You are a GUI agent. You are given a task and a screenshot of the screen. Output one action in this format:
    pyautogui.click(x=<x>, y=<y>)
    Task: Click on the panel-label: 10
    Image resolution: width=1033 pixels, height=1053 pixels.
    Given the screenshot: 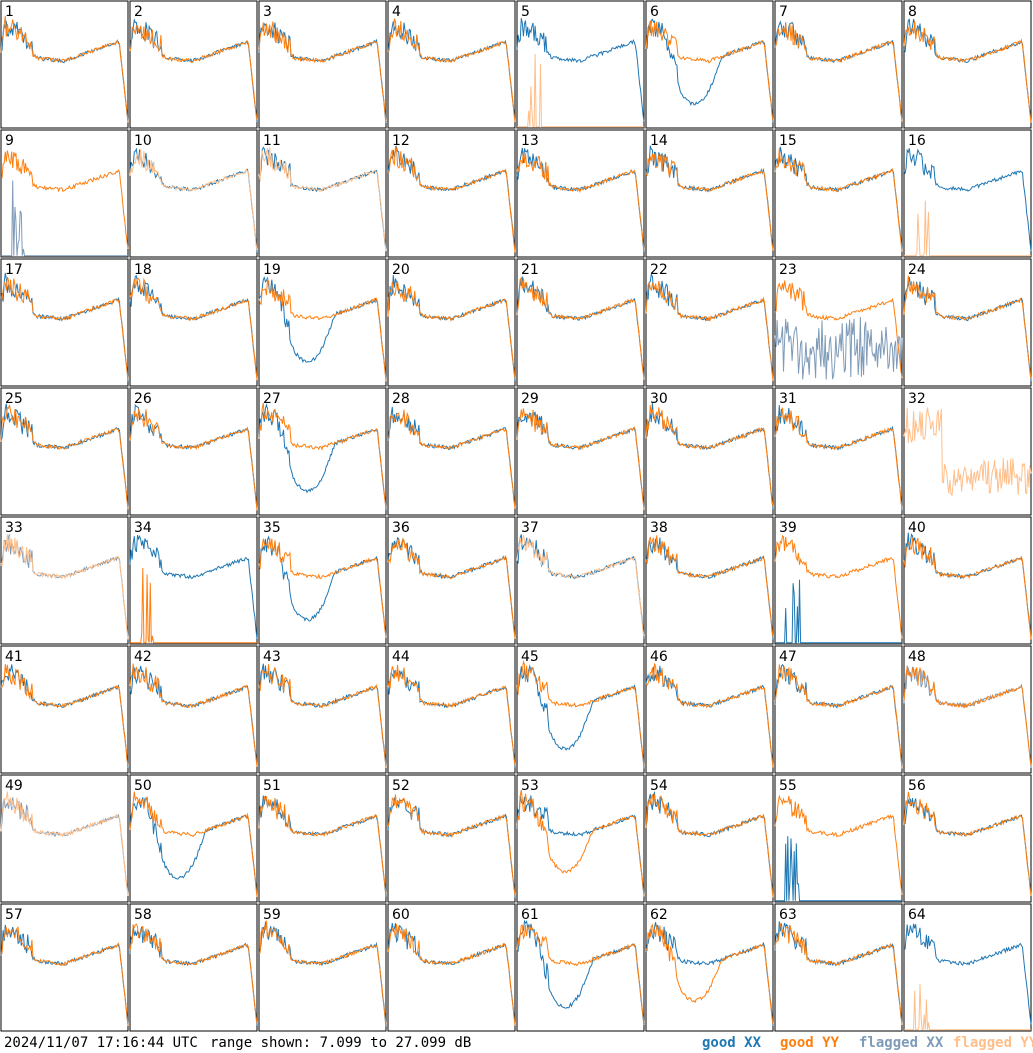 What is the action you would take?
    pyautogui.click(x=143, y=141)
    